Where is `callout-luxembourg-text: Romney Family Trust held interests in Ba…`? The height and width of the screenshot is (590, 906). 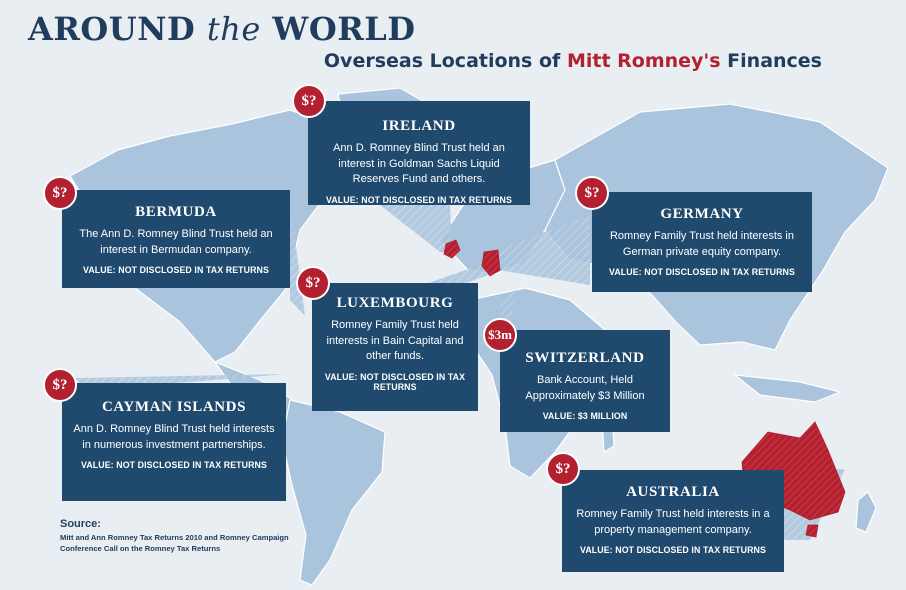 callout-luxembourg-text: Romney Family Trust held interests in Ba… is located at coordinates (395, 340).